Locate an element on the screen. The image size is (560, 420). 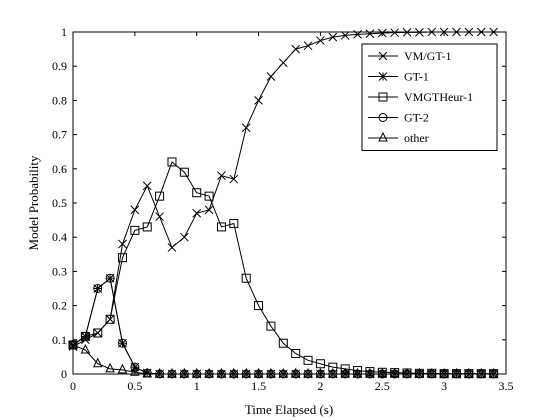
y-tick-label: 0.4 is located at coordinates (59, 237).